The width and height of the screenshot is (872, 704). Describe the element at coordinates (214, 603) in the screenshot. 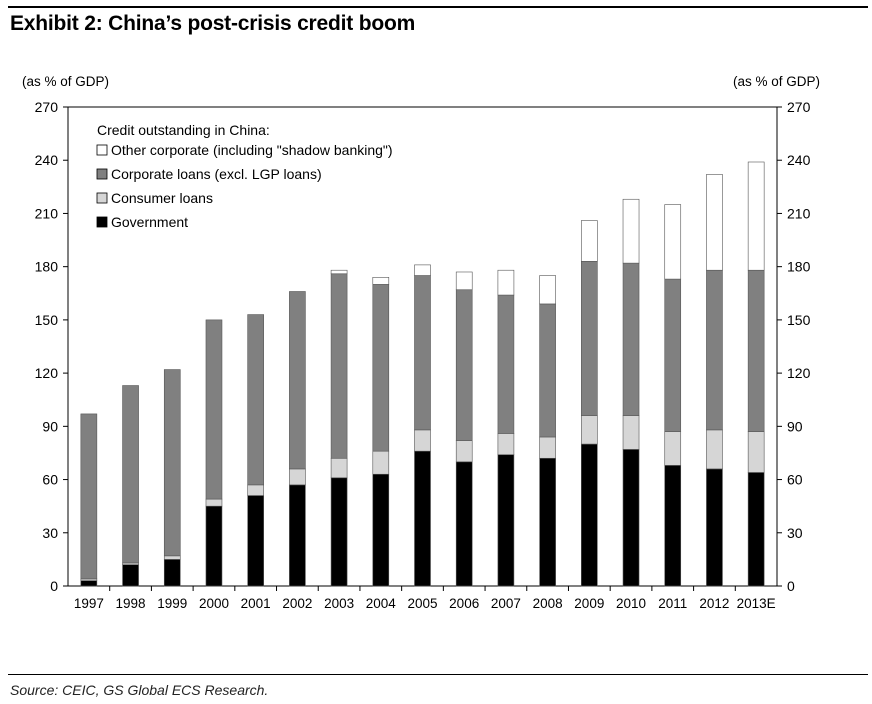

I see `x-tick-label: 2000` at that location.